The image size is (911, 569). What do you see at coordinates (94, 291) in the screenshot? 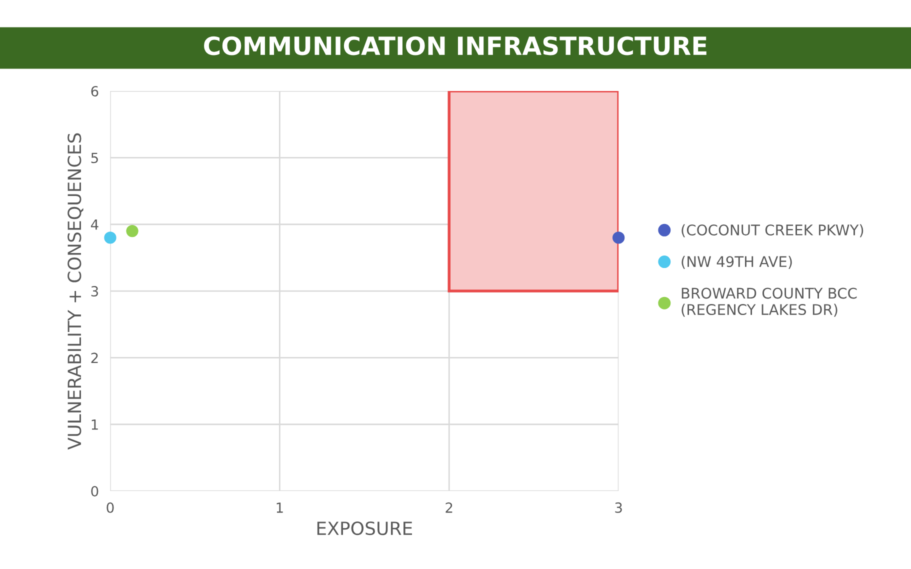
I see `y-tick-label: 3` at bounding box center [94, 291].